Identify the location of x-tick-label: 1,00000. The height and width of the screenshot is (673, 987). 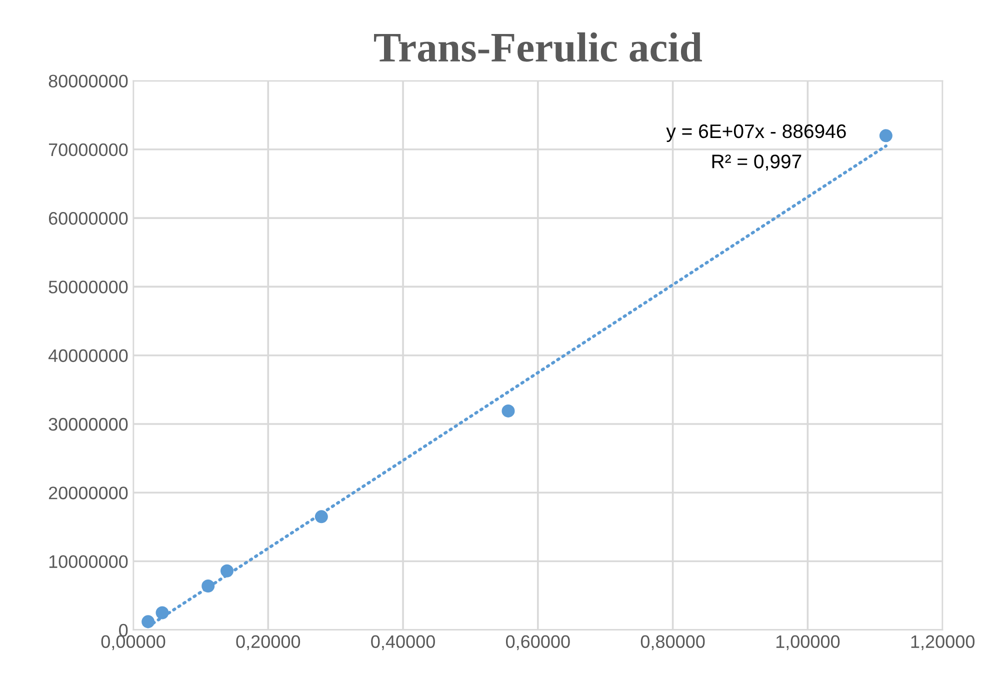
(808, 642).